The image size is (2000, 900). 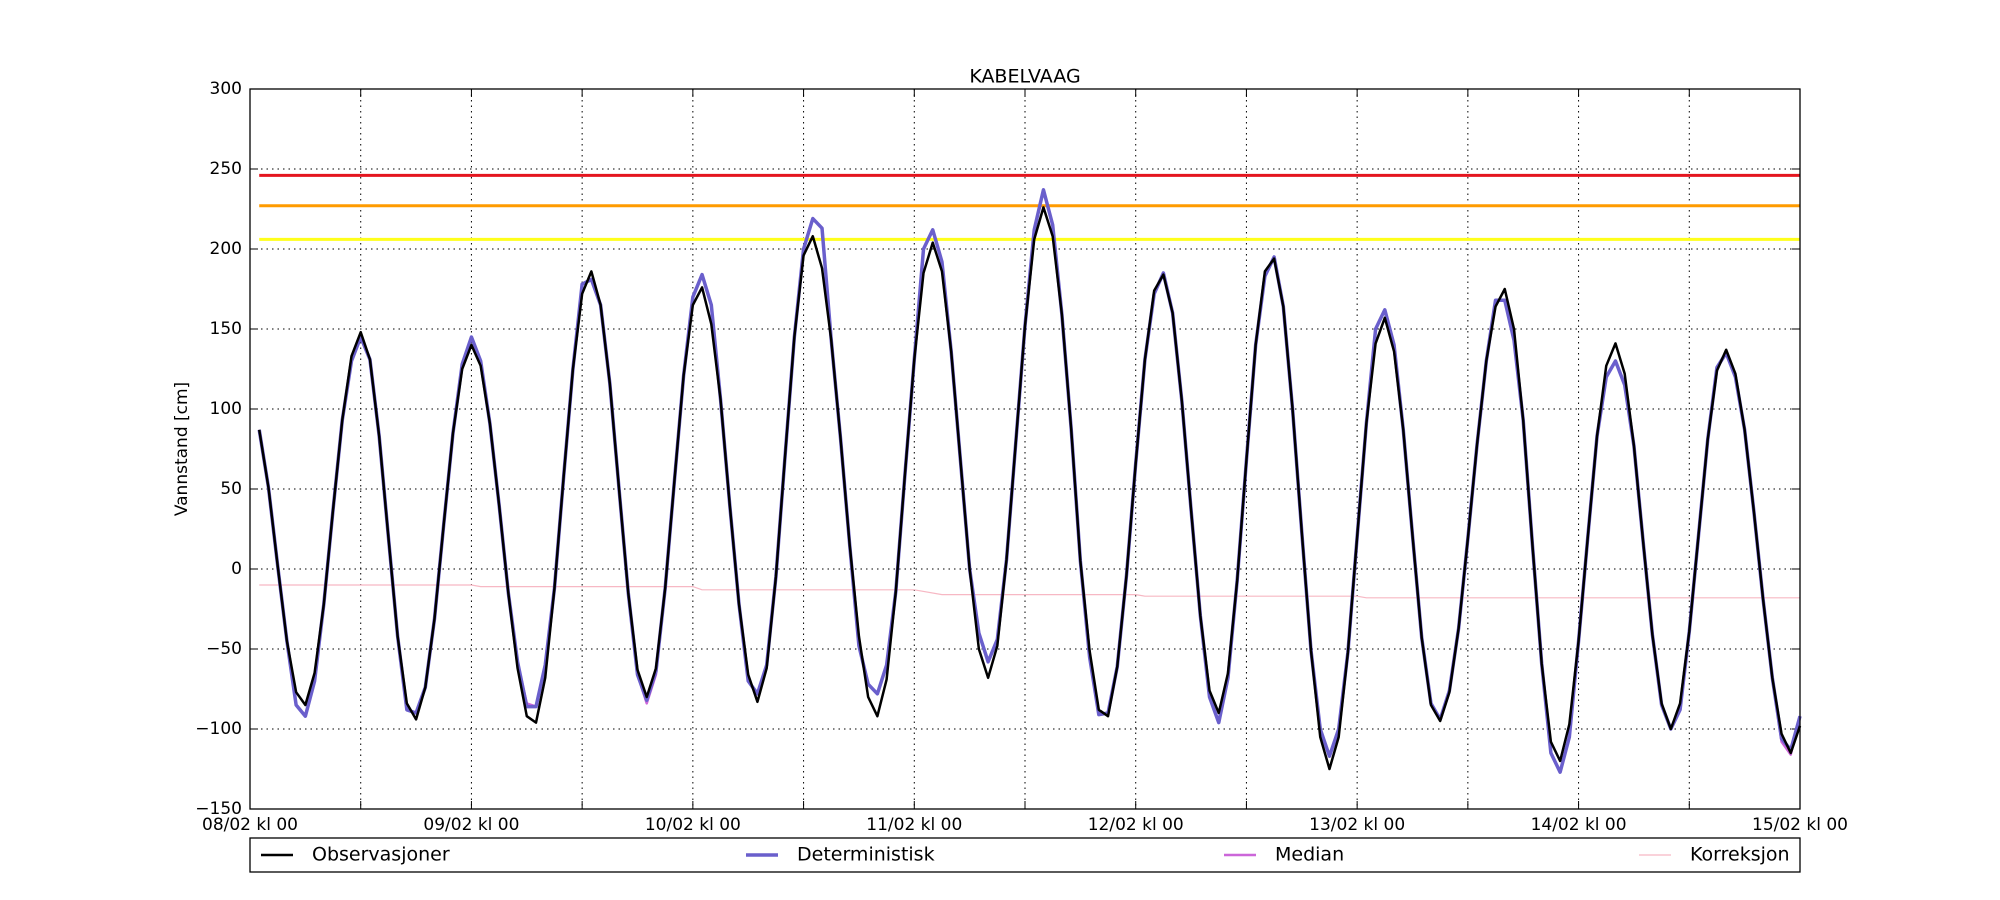 What do you see at coordinates (226, 169) in the screenshot?
I see `y-tick-label: 250` at bounding box center [226, 169].